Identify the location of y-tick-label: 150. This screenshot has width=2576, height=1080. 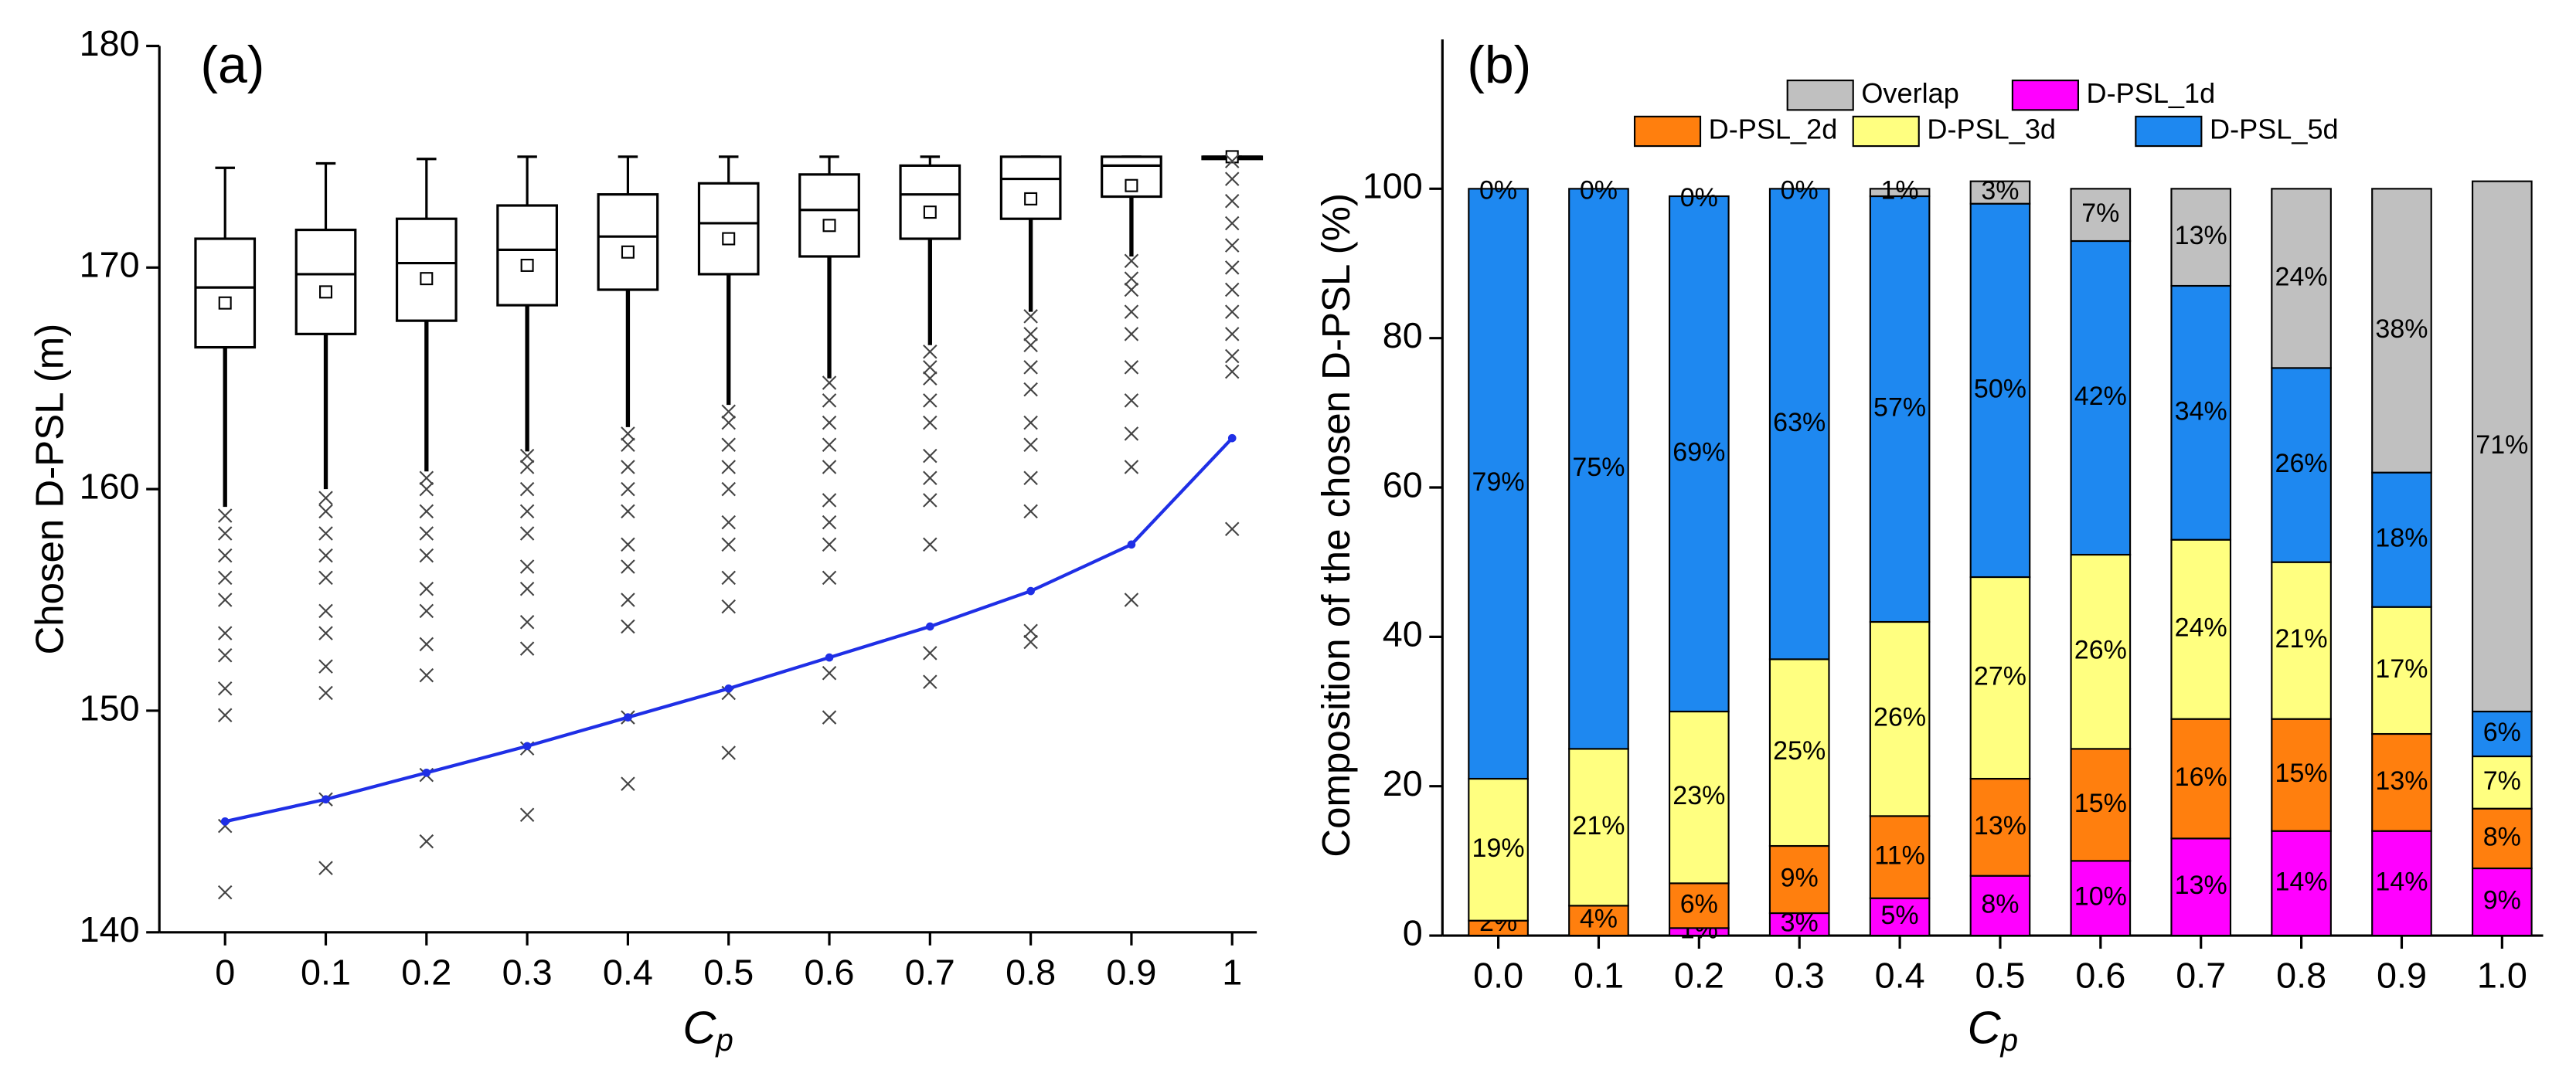
(110, 708).